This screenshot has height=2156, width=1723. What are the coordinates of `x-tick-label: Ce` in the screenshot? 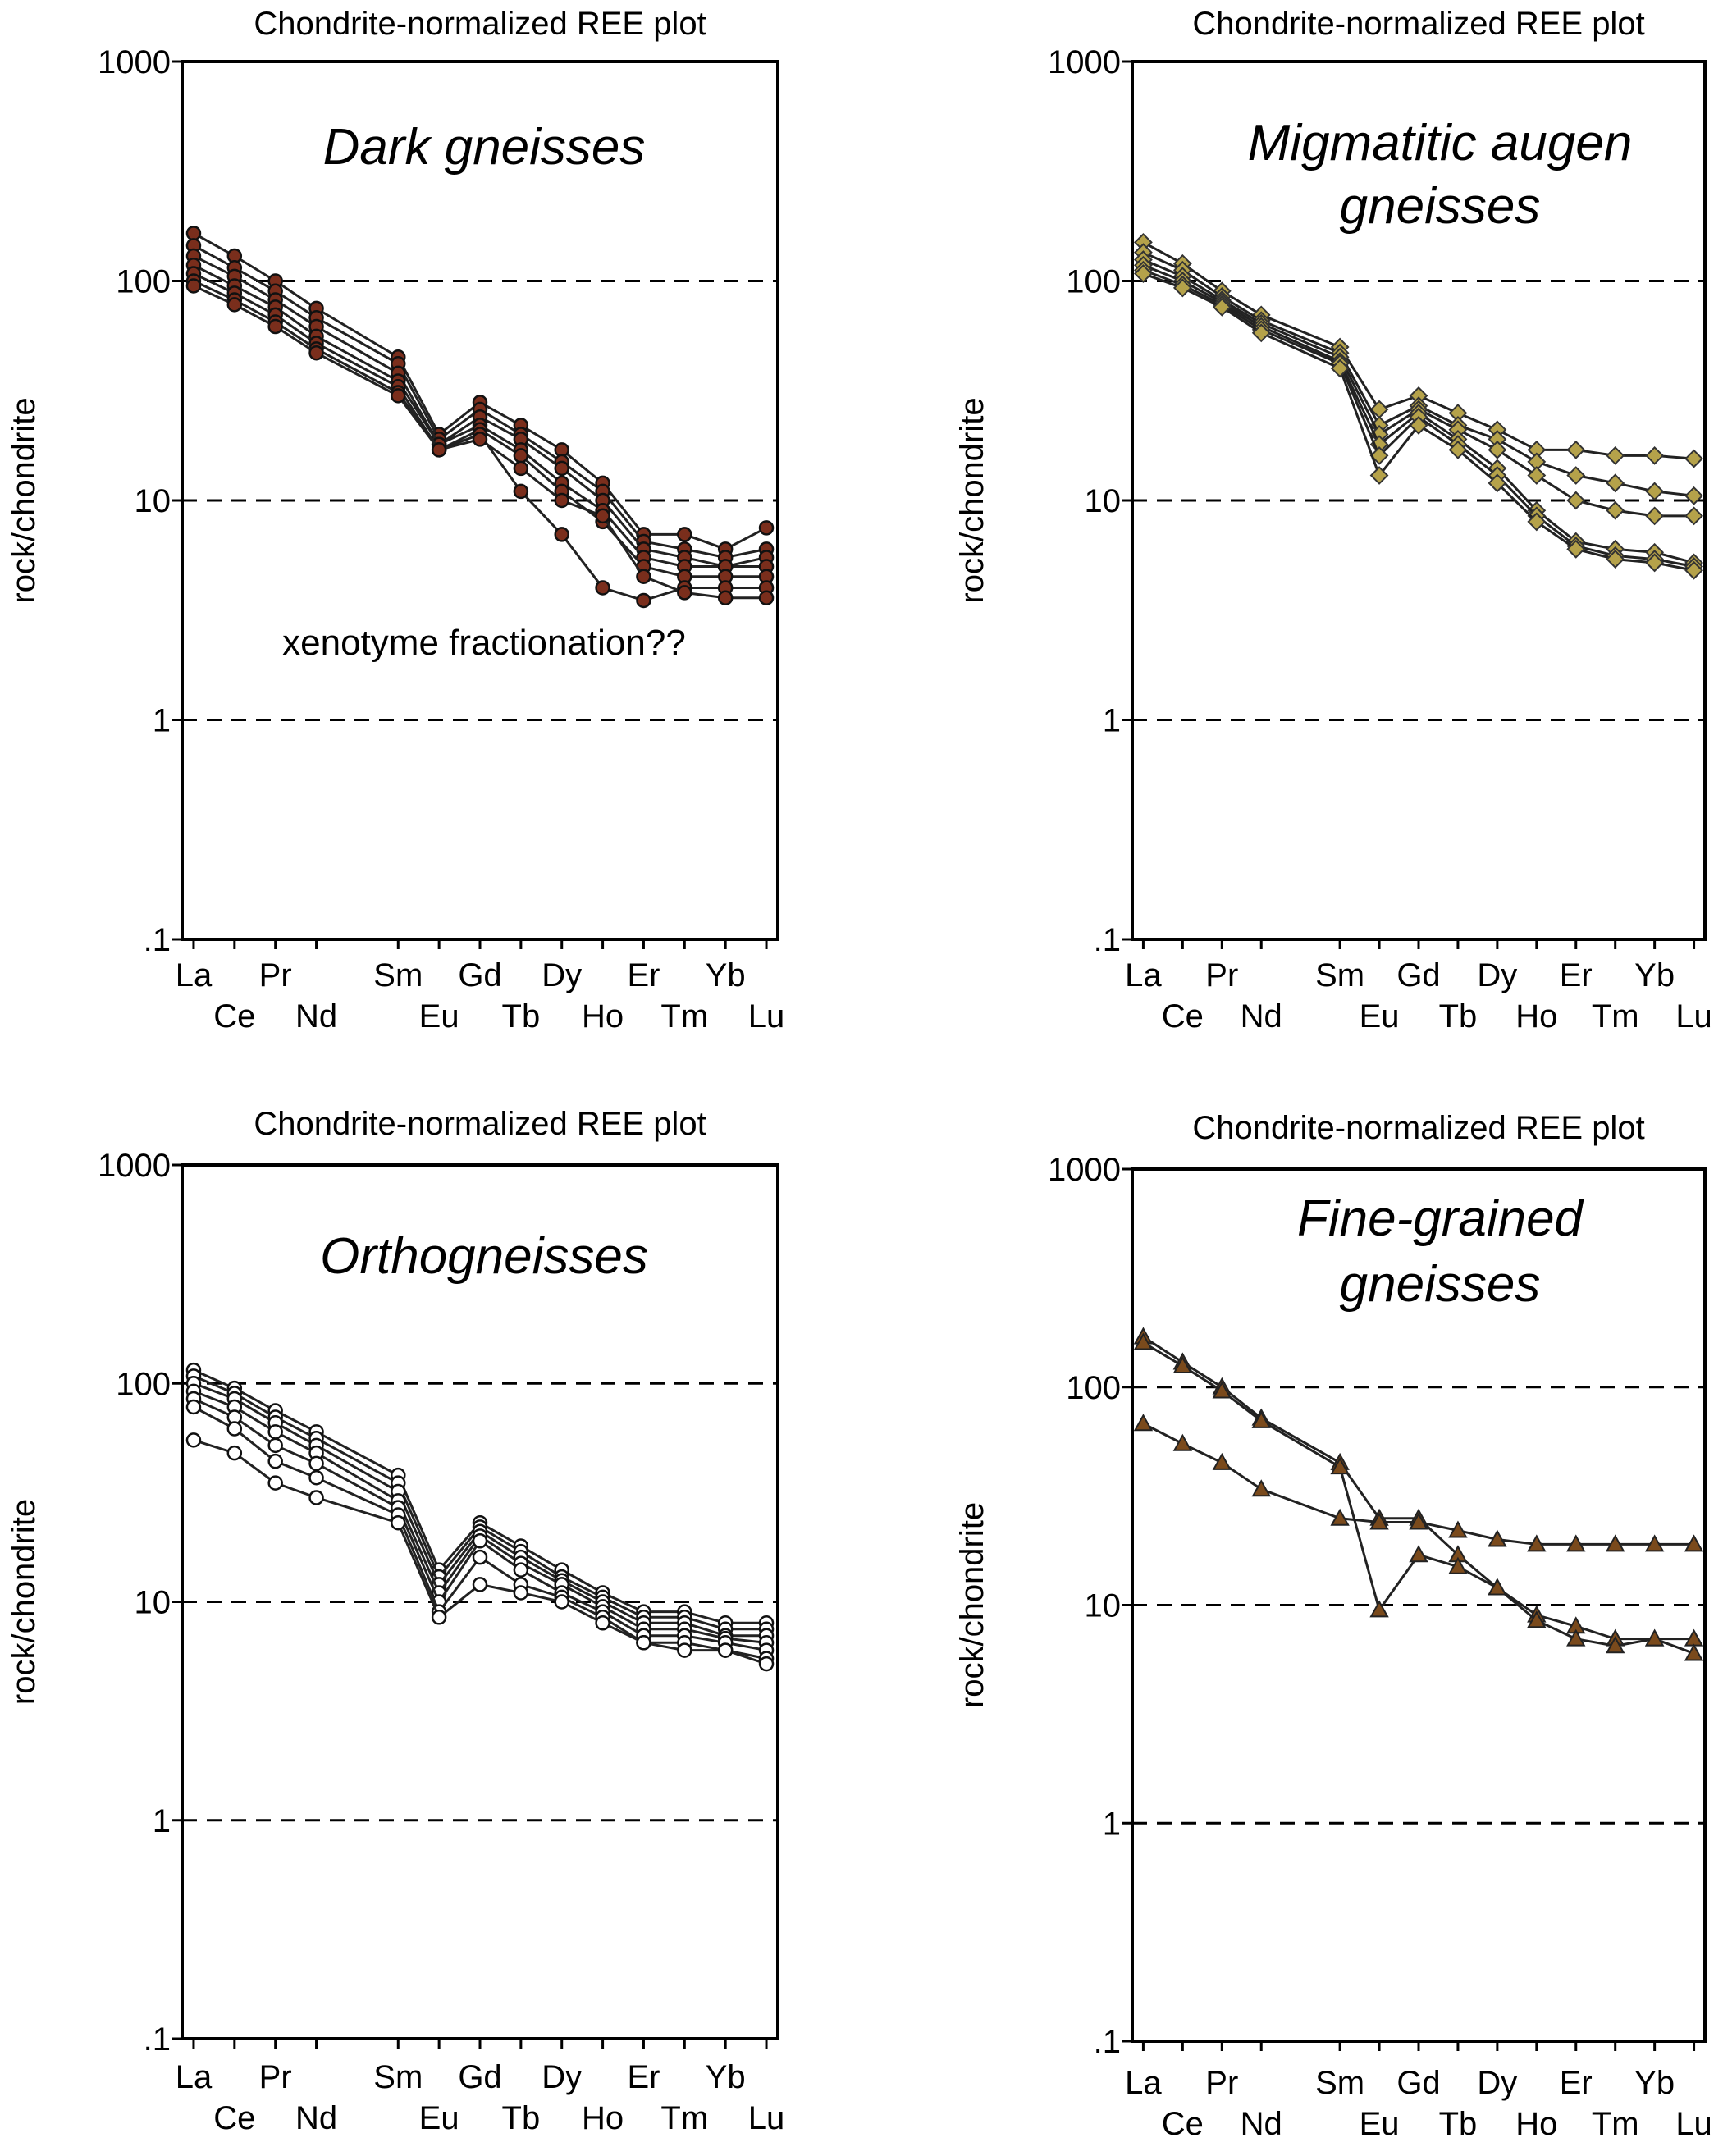 It's located at (234, 2118).